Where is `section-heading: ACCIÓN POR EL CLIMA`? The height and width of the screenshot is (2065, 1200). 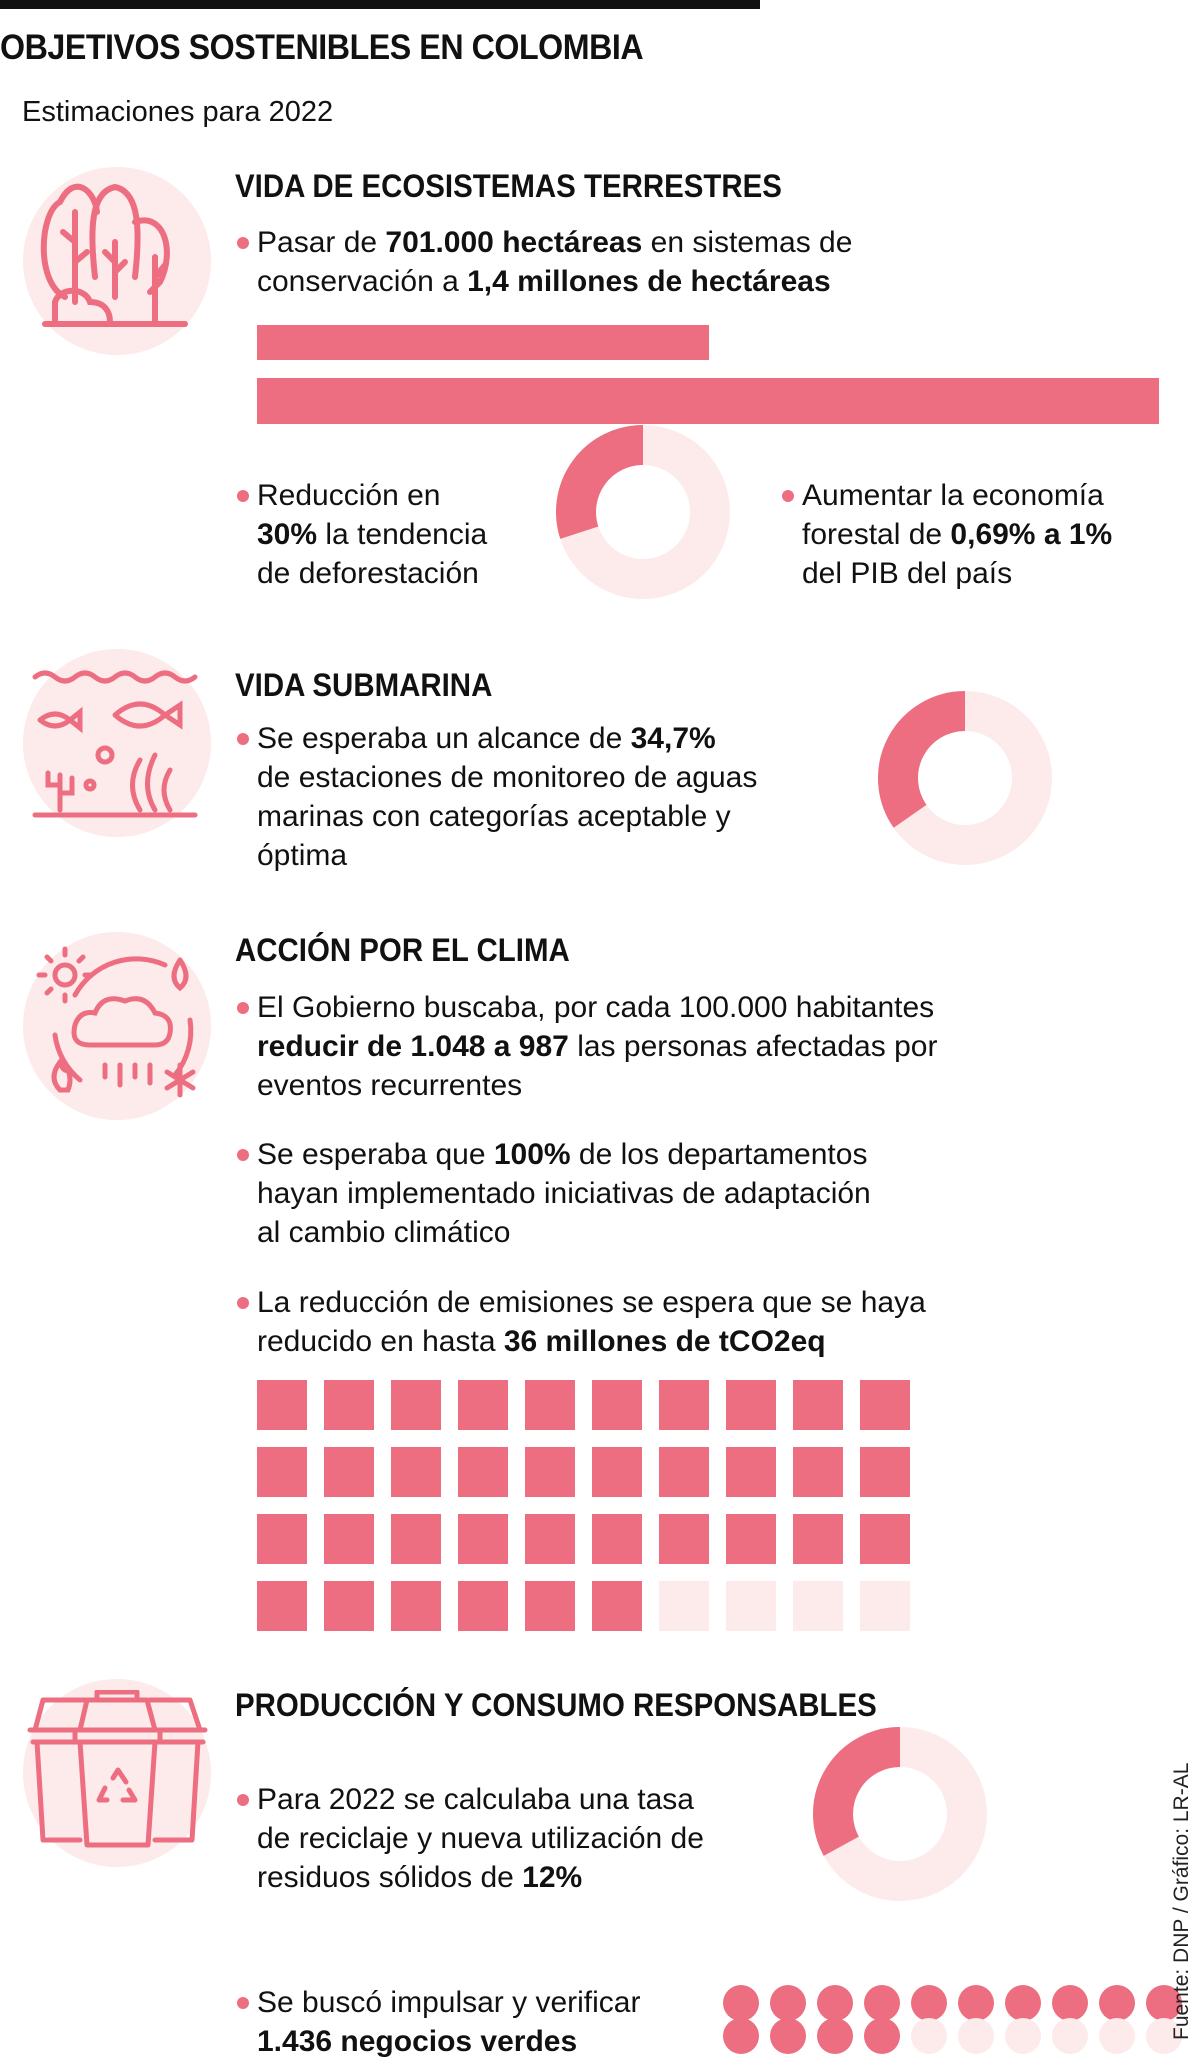
section-heading: ACCIÓN POR EL CLIMA is located at coordinates (402, 950).